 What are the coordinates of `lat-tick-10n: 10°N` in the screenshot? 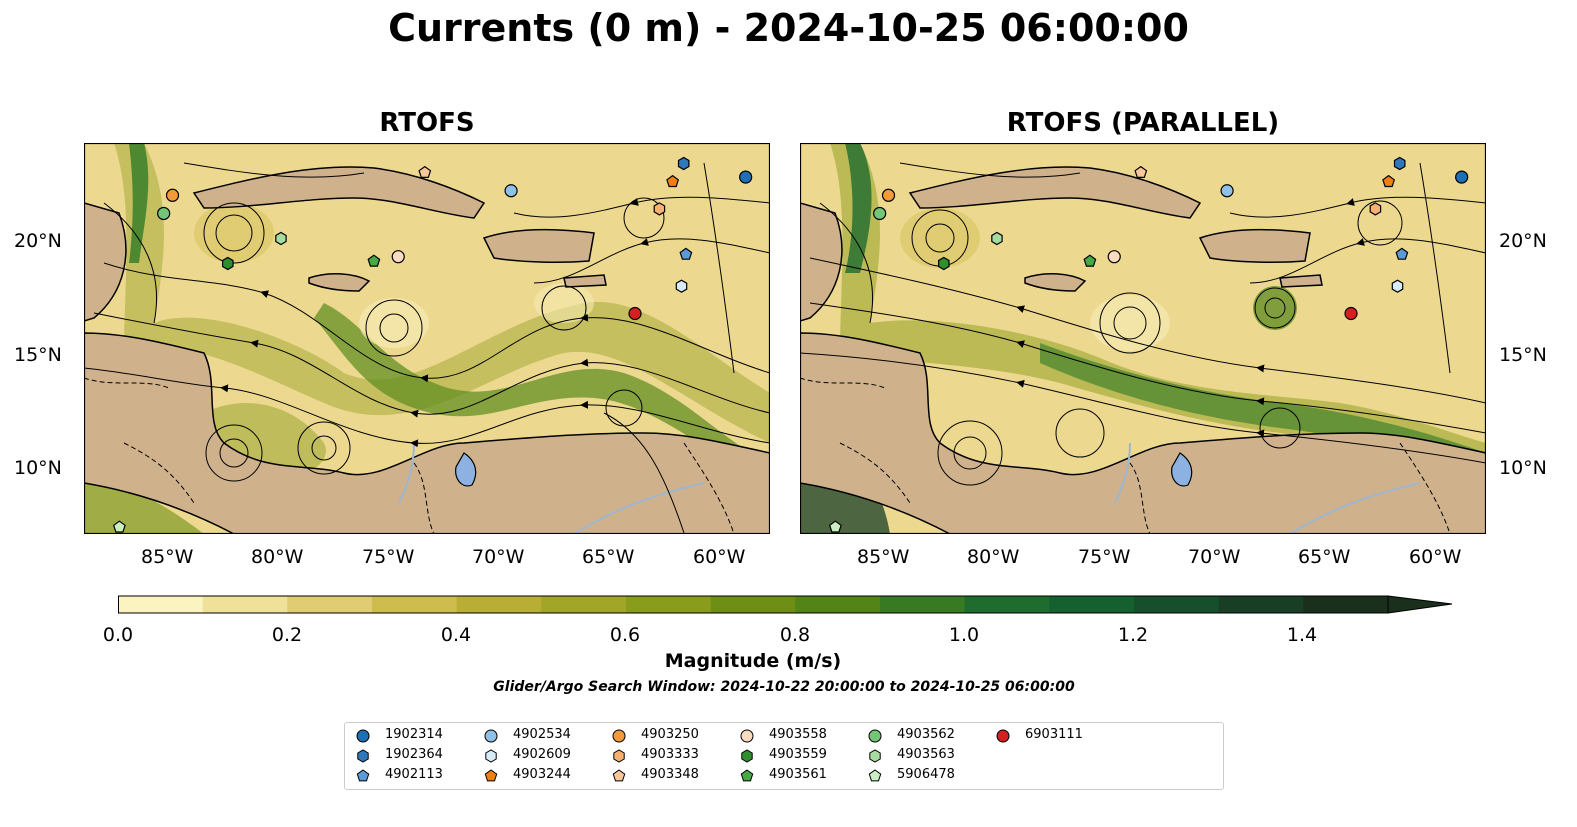 It's located at (38, 468).